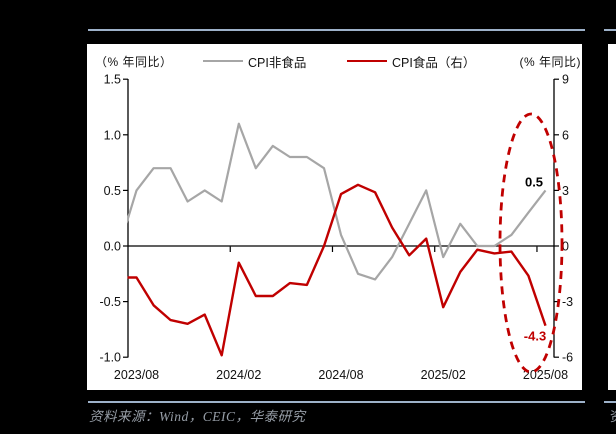 Image resolution: width=616 pixels, height=434 pixels. I want to click on right-axis-title: (% 年同比), so click(550, 62).